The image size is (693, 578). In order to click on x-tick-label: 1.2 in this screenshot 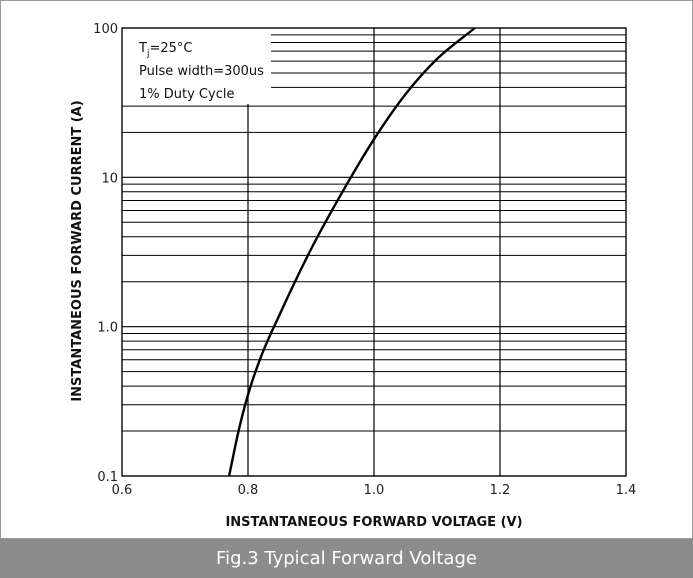, I will do `click(500, 490)`.